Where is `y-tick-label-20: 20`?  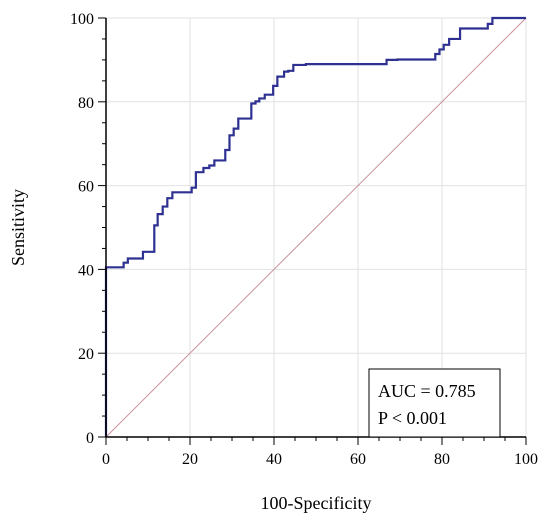 y-tick-label-20: 20 is located at coordinates (86, 354).